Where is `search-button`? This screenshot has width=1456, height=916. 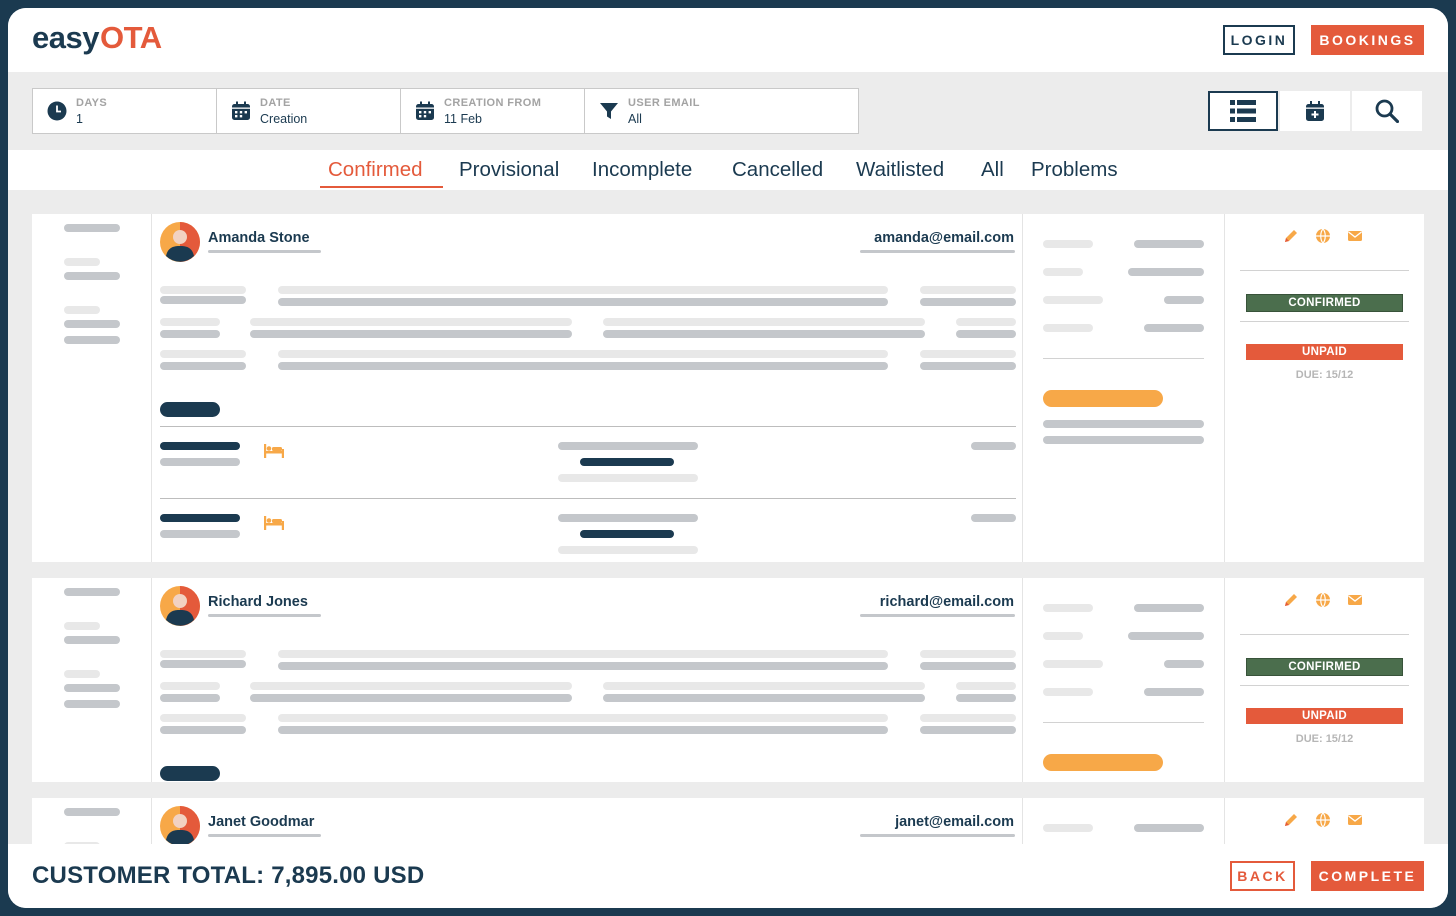 search-button is located at coordinates (1387, 111).